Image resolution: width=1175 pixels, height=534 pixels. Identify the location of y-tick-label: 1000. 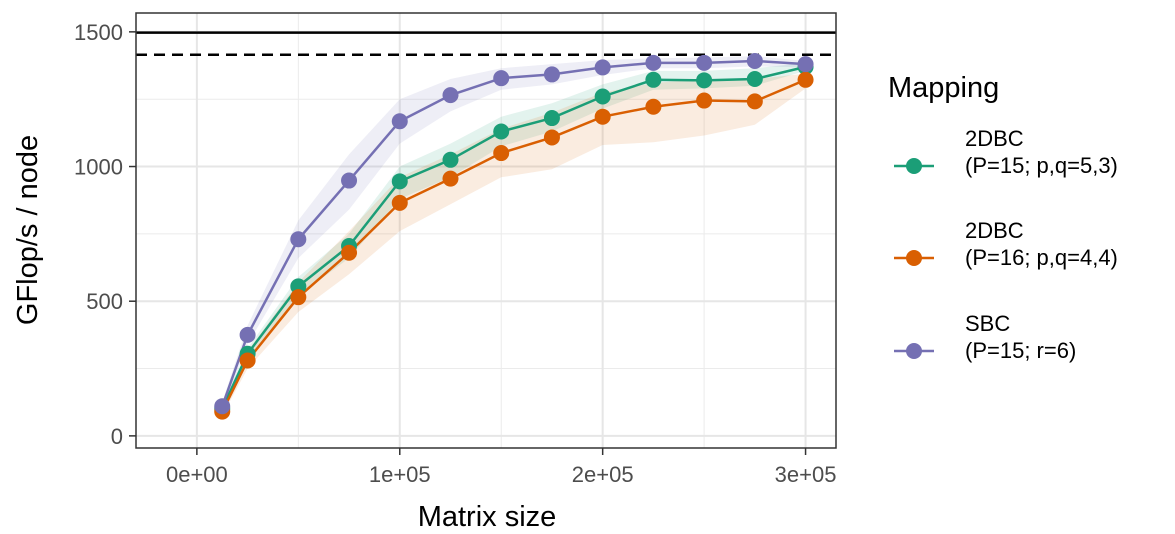
(98, 167).